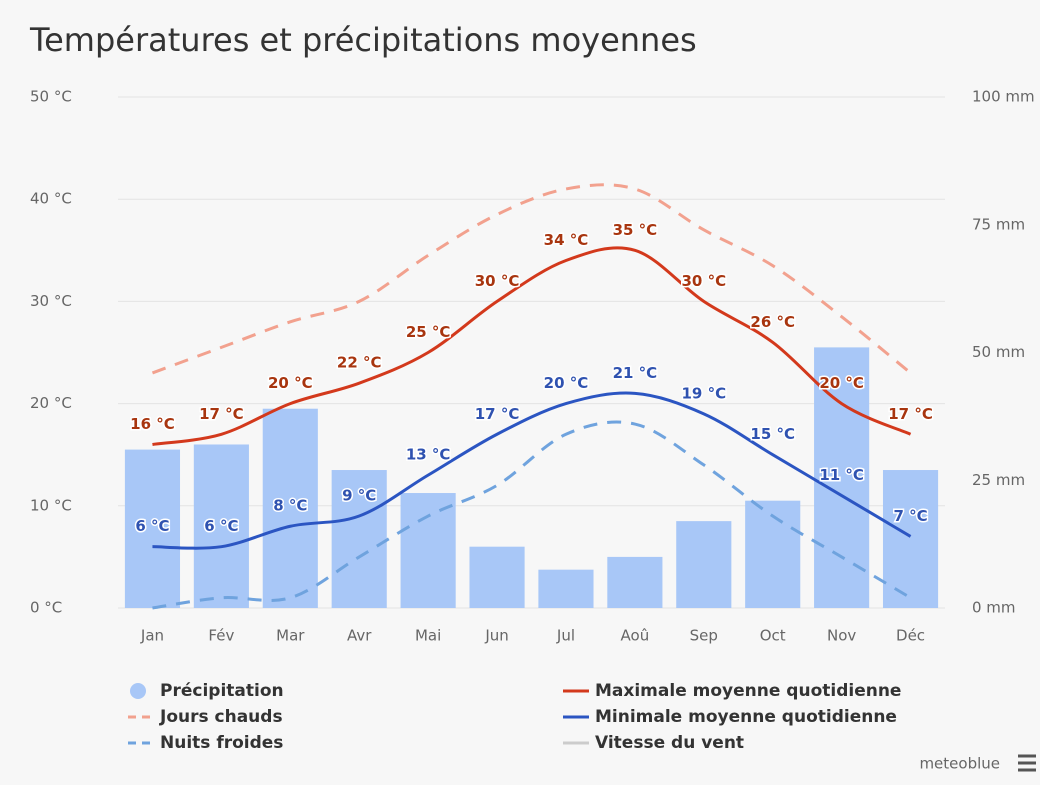 The image size is (1060, 785). I want to click on x-tick-label: Déc, so click(910, 636).